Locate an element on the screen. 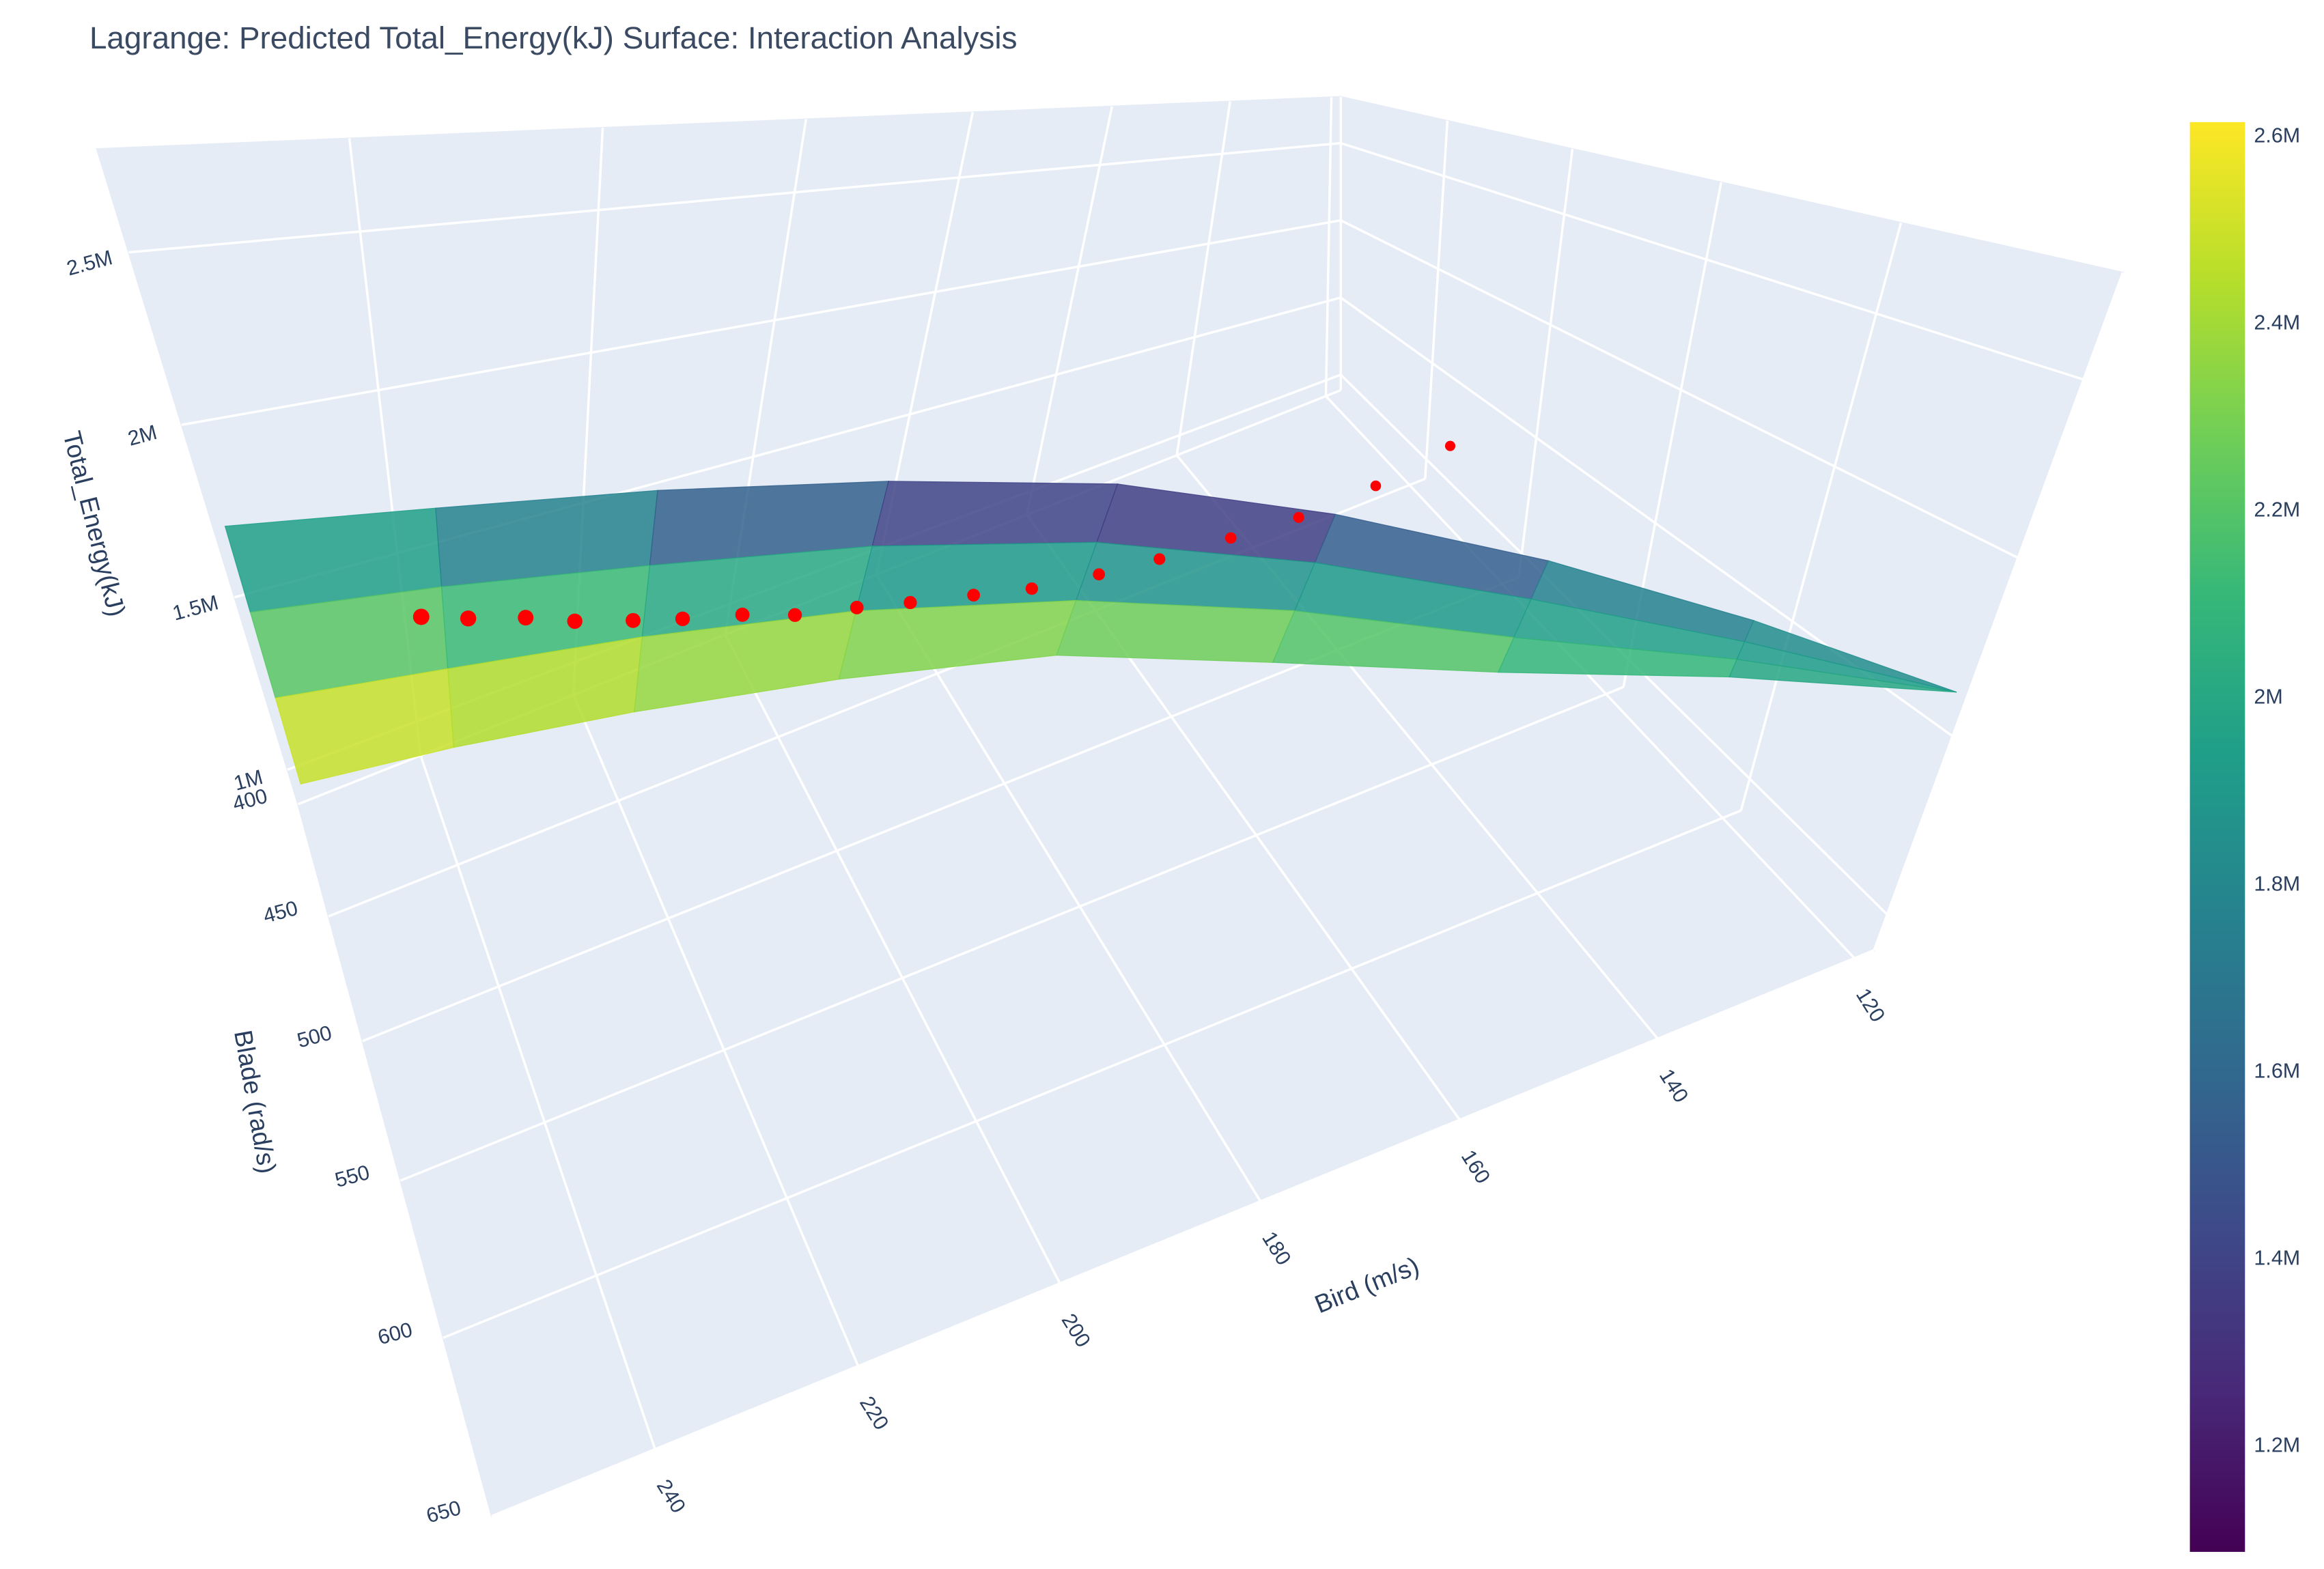 This screenshot has width=2324, height=1569. z-tick-label: 2.5M is located at coordinates (89, 263).